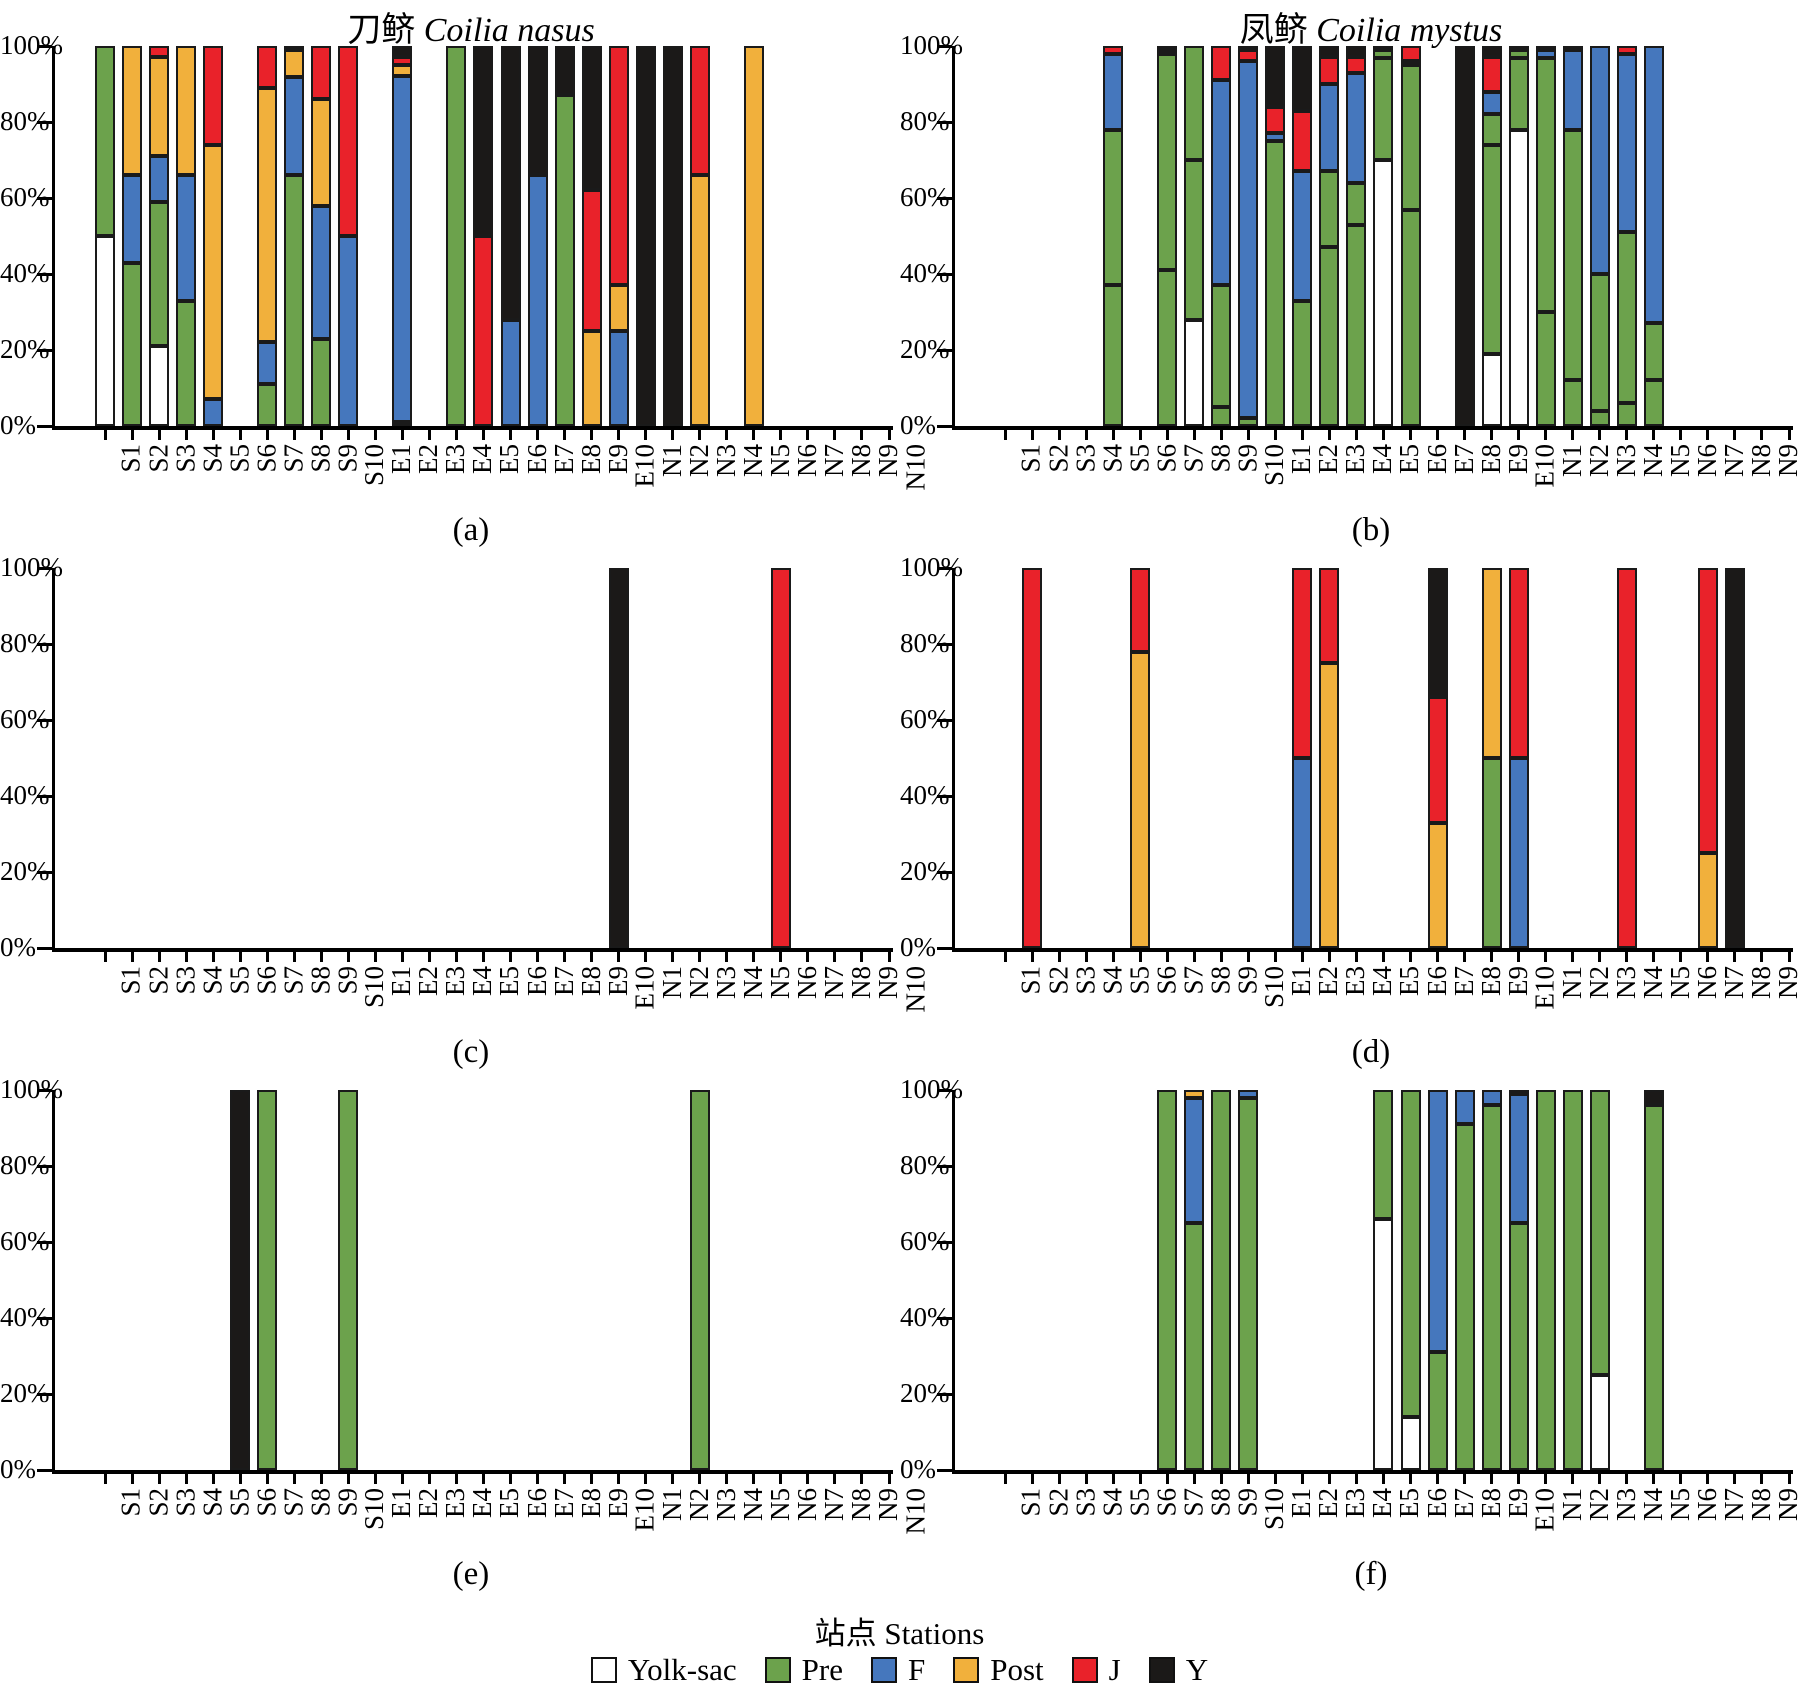 This screenshot has height=1701, width=1799. What do you see at coordinates (25, 1317) in the screenshot?
I see `y-tick-label: 40%` at bounding box center [25, 1317].